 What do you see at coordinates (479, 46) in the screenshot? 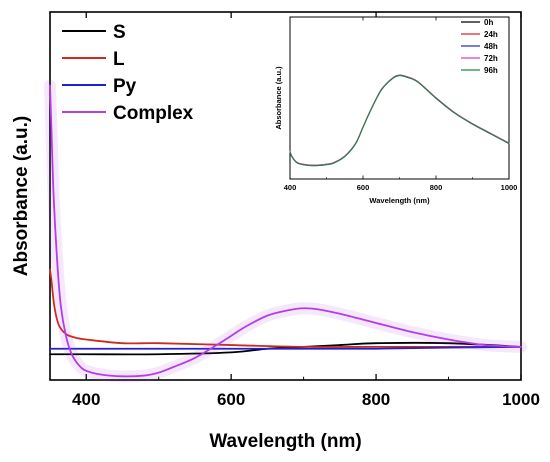
I see `inset-legend: 0h 24h 48h 72h 96h` at bounding box center [479, 46].